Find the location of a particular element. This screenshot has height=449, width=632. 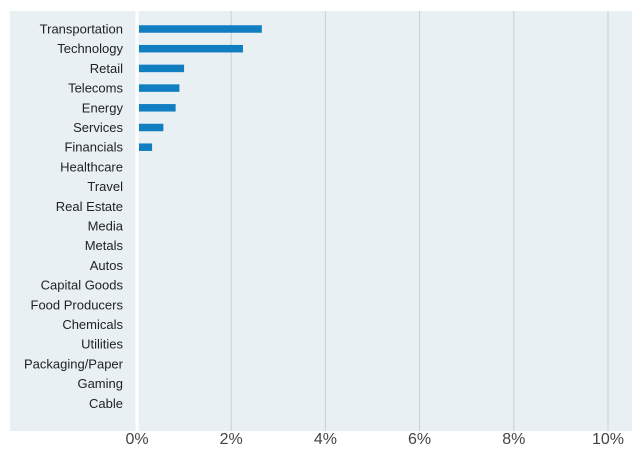

category-label: Cable is located at coordinates (106, 403).